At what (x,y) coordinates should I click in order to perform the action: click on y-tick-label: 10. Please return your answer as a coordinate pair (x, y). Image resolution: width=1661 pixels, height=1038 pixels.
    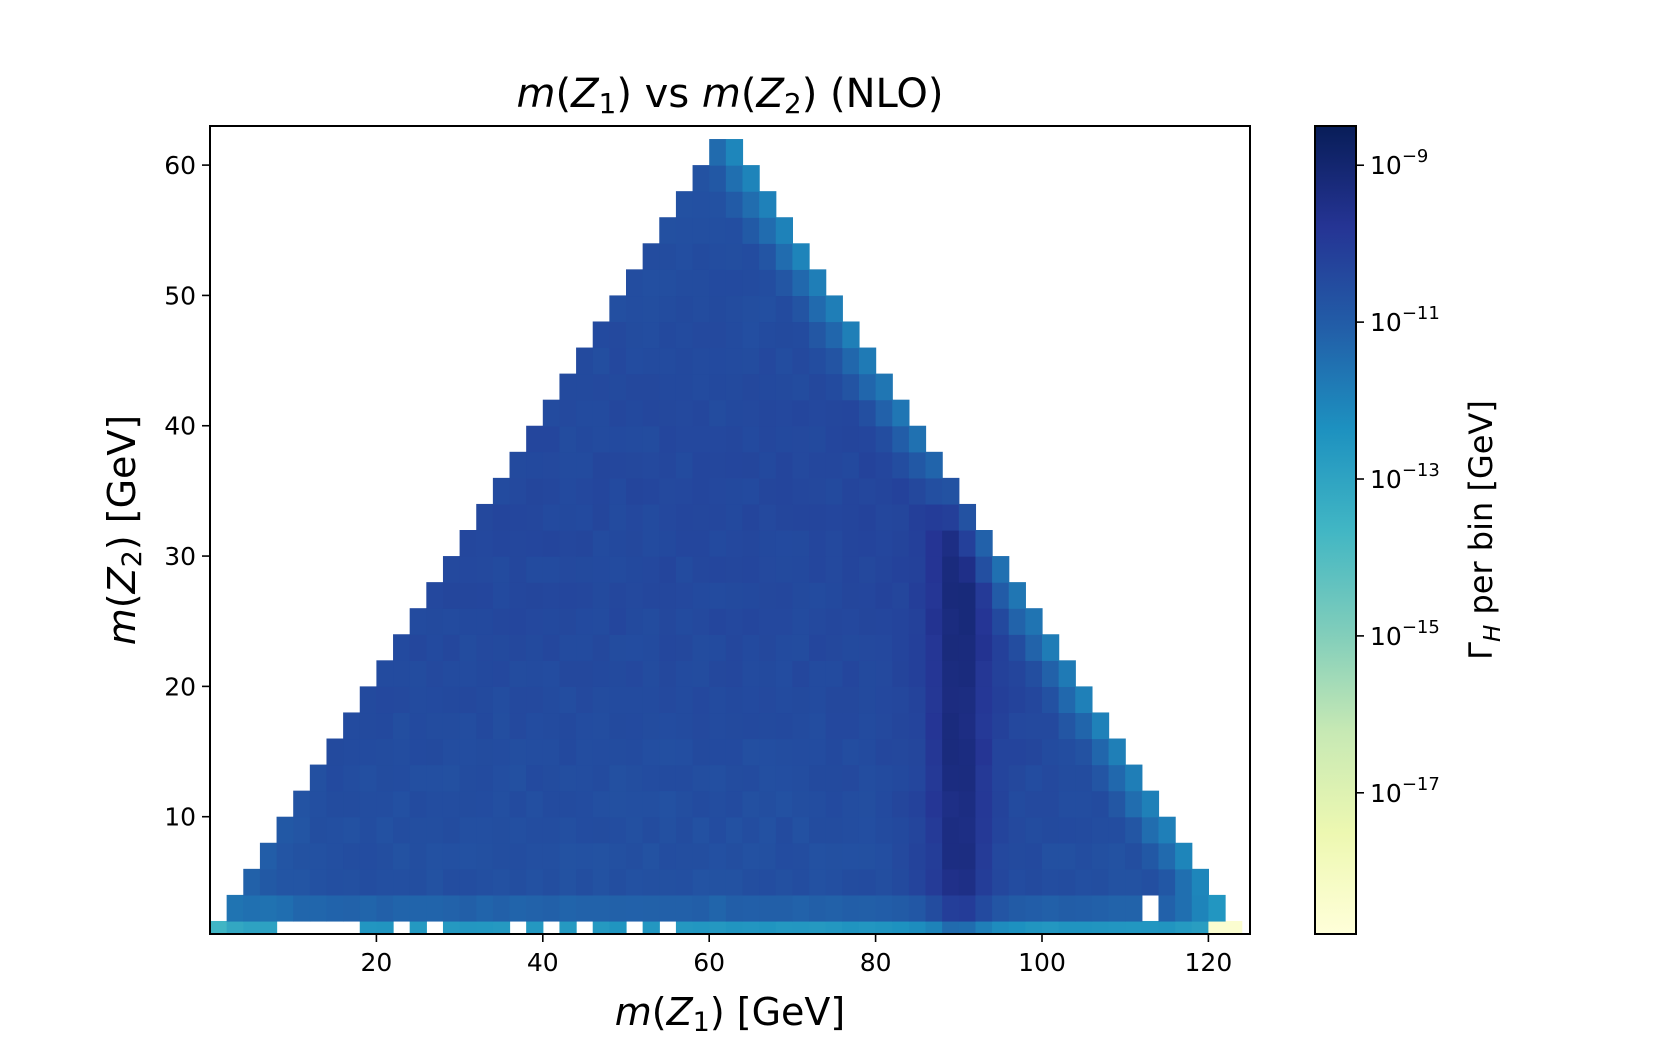
    Looking at the image, I should click on (180, 817).